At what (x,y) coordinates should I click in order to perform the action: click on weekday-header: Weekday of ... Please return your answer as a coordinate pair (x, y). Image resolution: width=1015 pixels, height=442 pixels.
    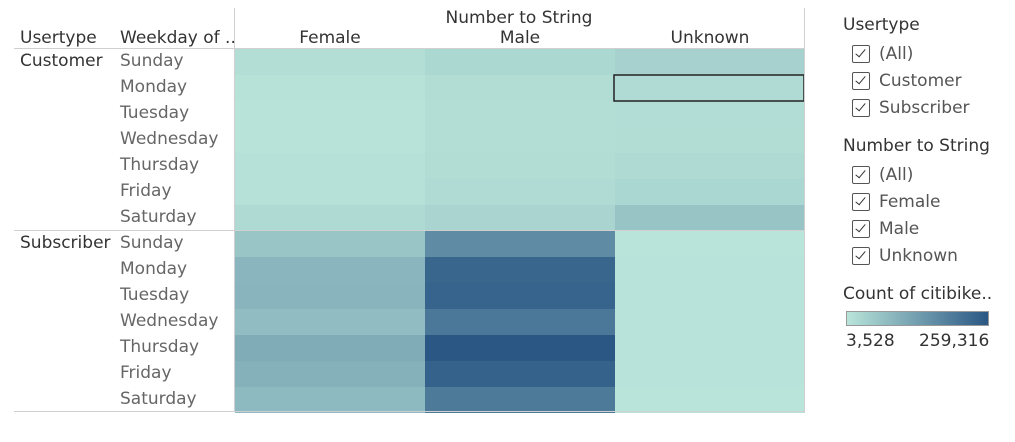
    Looking at the image, I should click on (178, 38).